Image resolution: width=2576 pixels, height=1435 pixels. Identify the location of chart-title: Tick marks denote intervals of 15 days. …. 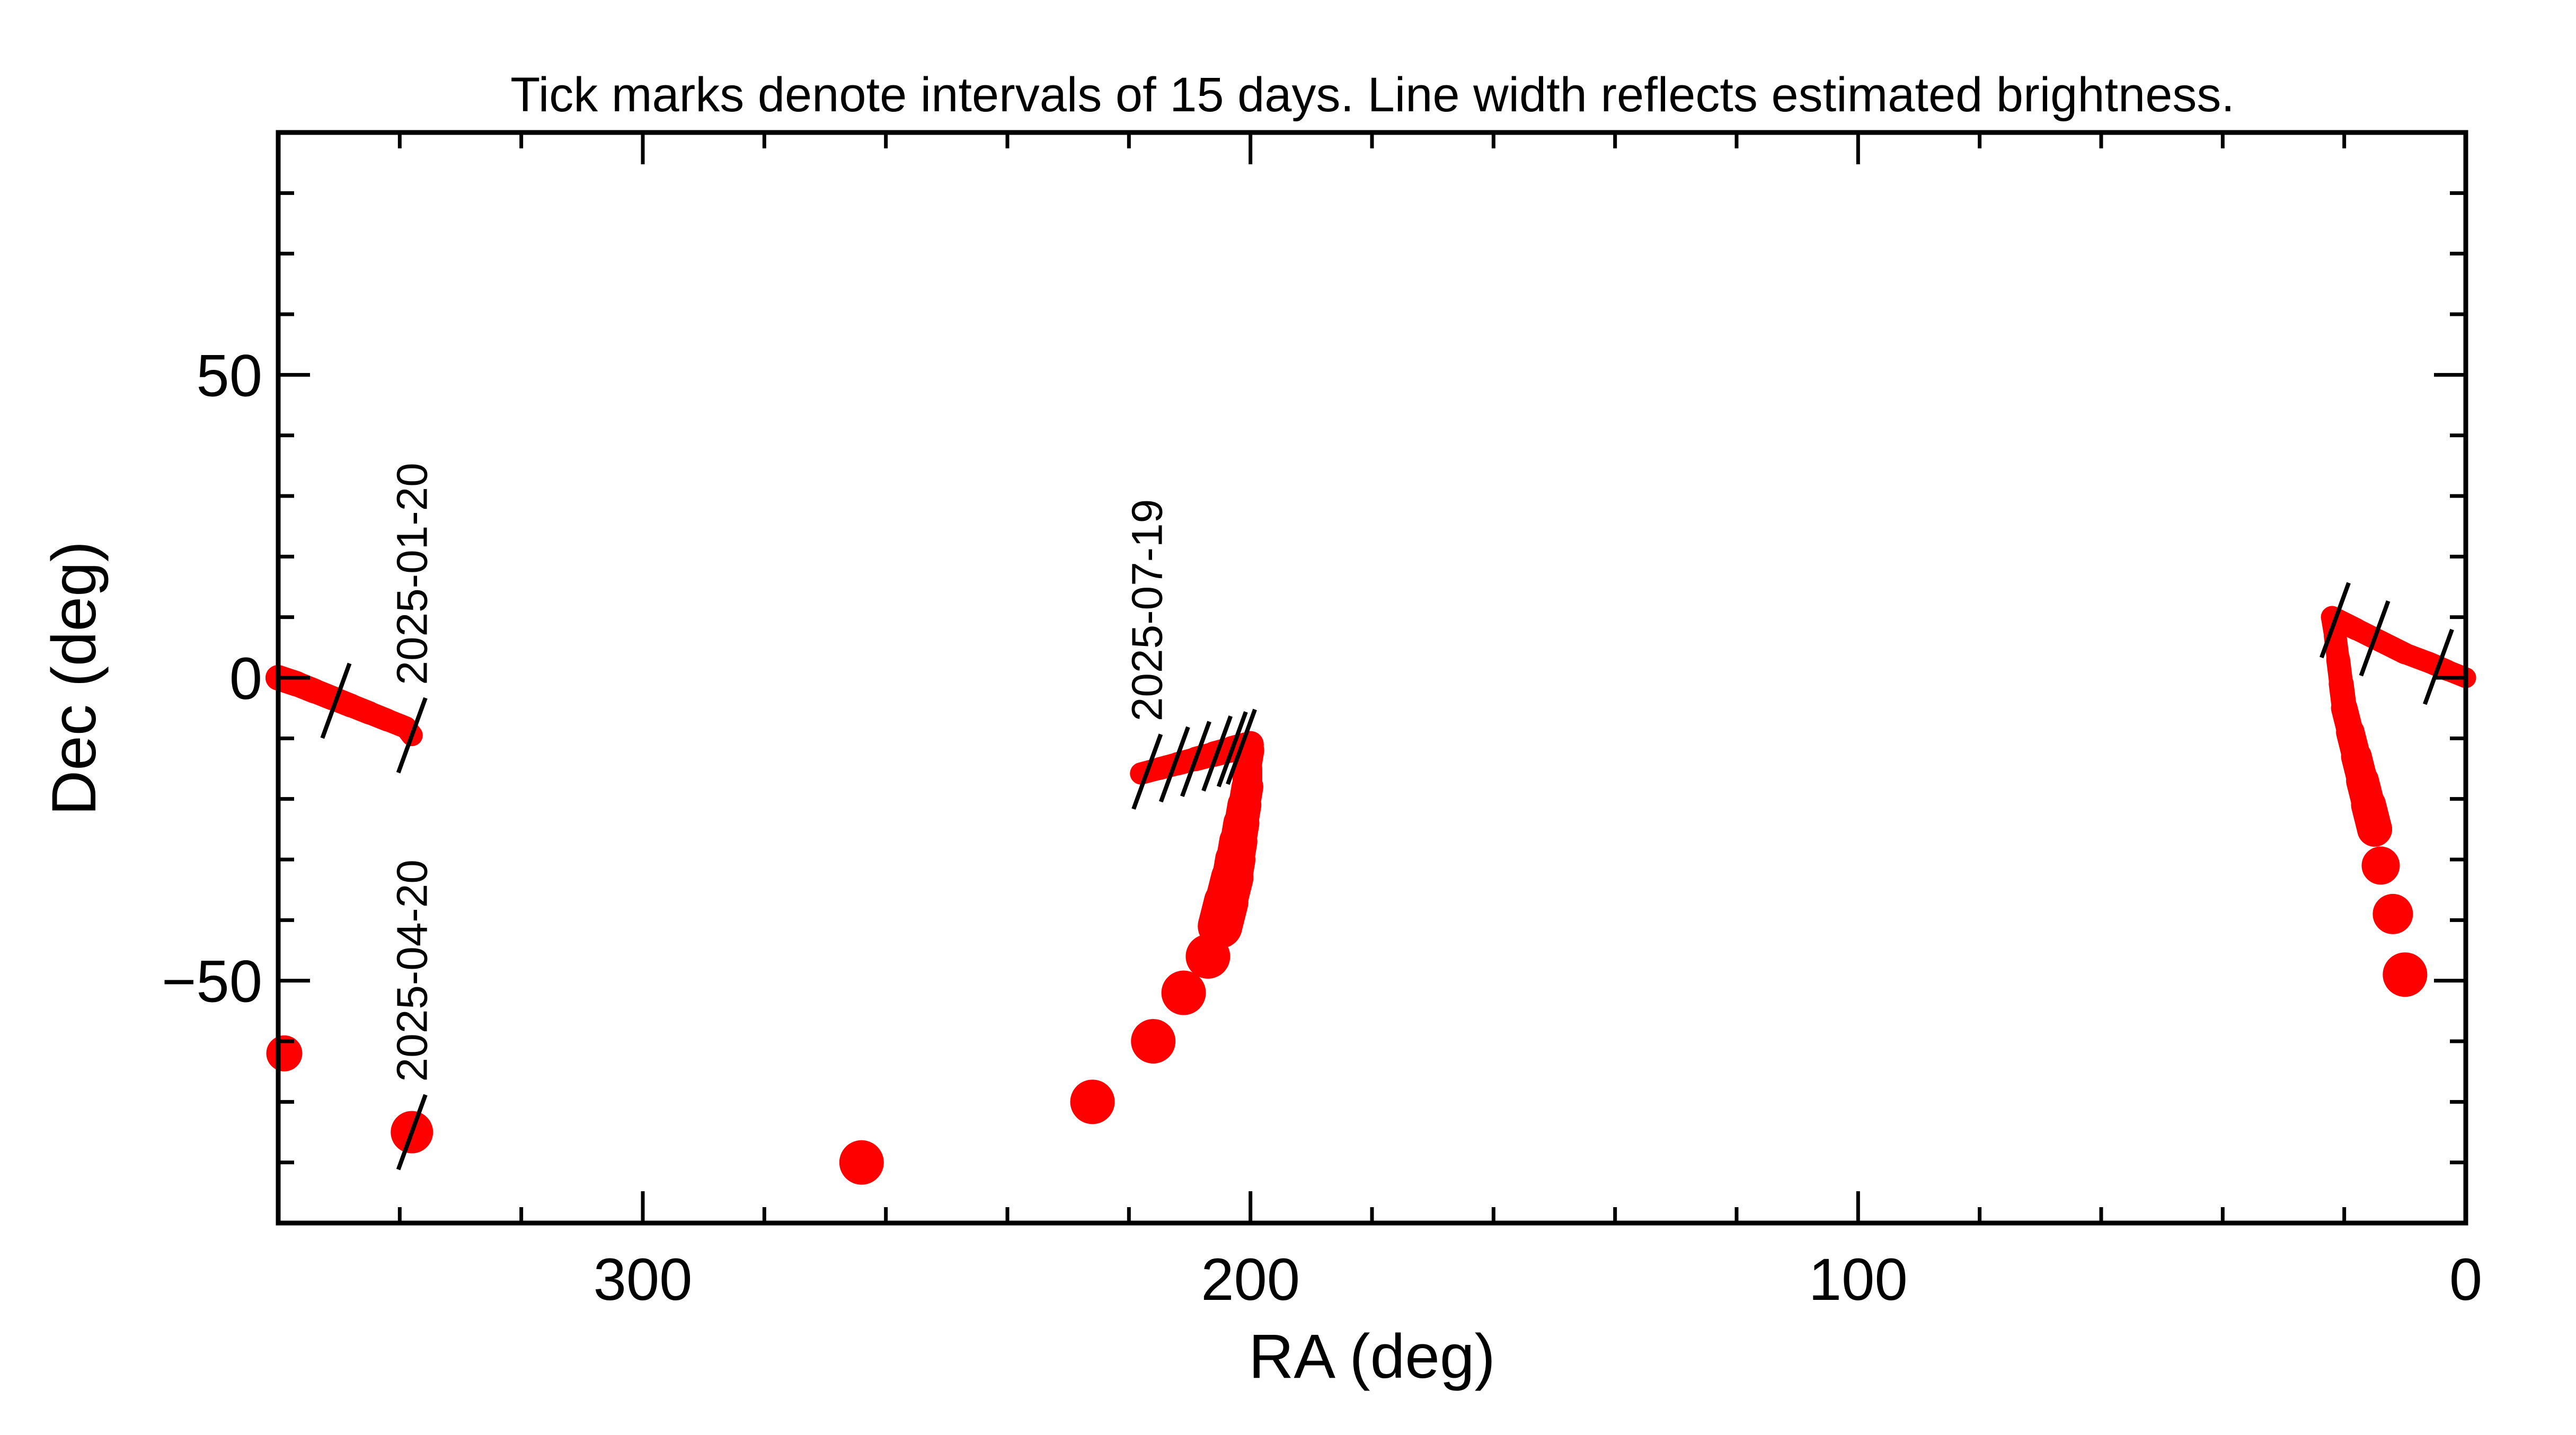
(1372, 95).